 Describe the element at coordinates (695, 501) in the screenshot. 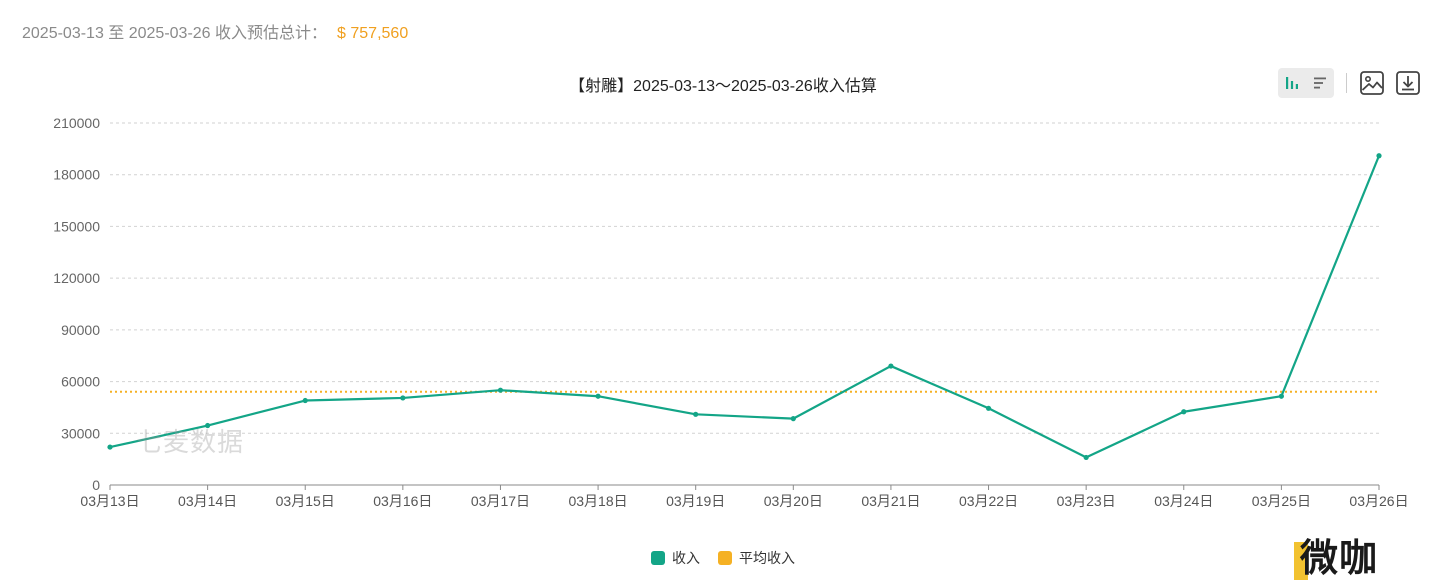

I see `x-tick-label: 03月19日` at that location.